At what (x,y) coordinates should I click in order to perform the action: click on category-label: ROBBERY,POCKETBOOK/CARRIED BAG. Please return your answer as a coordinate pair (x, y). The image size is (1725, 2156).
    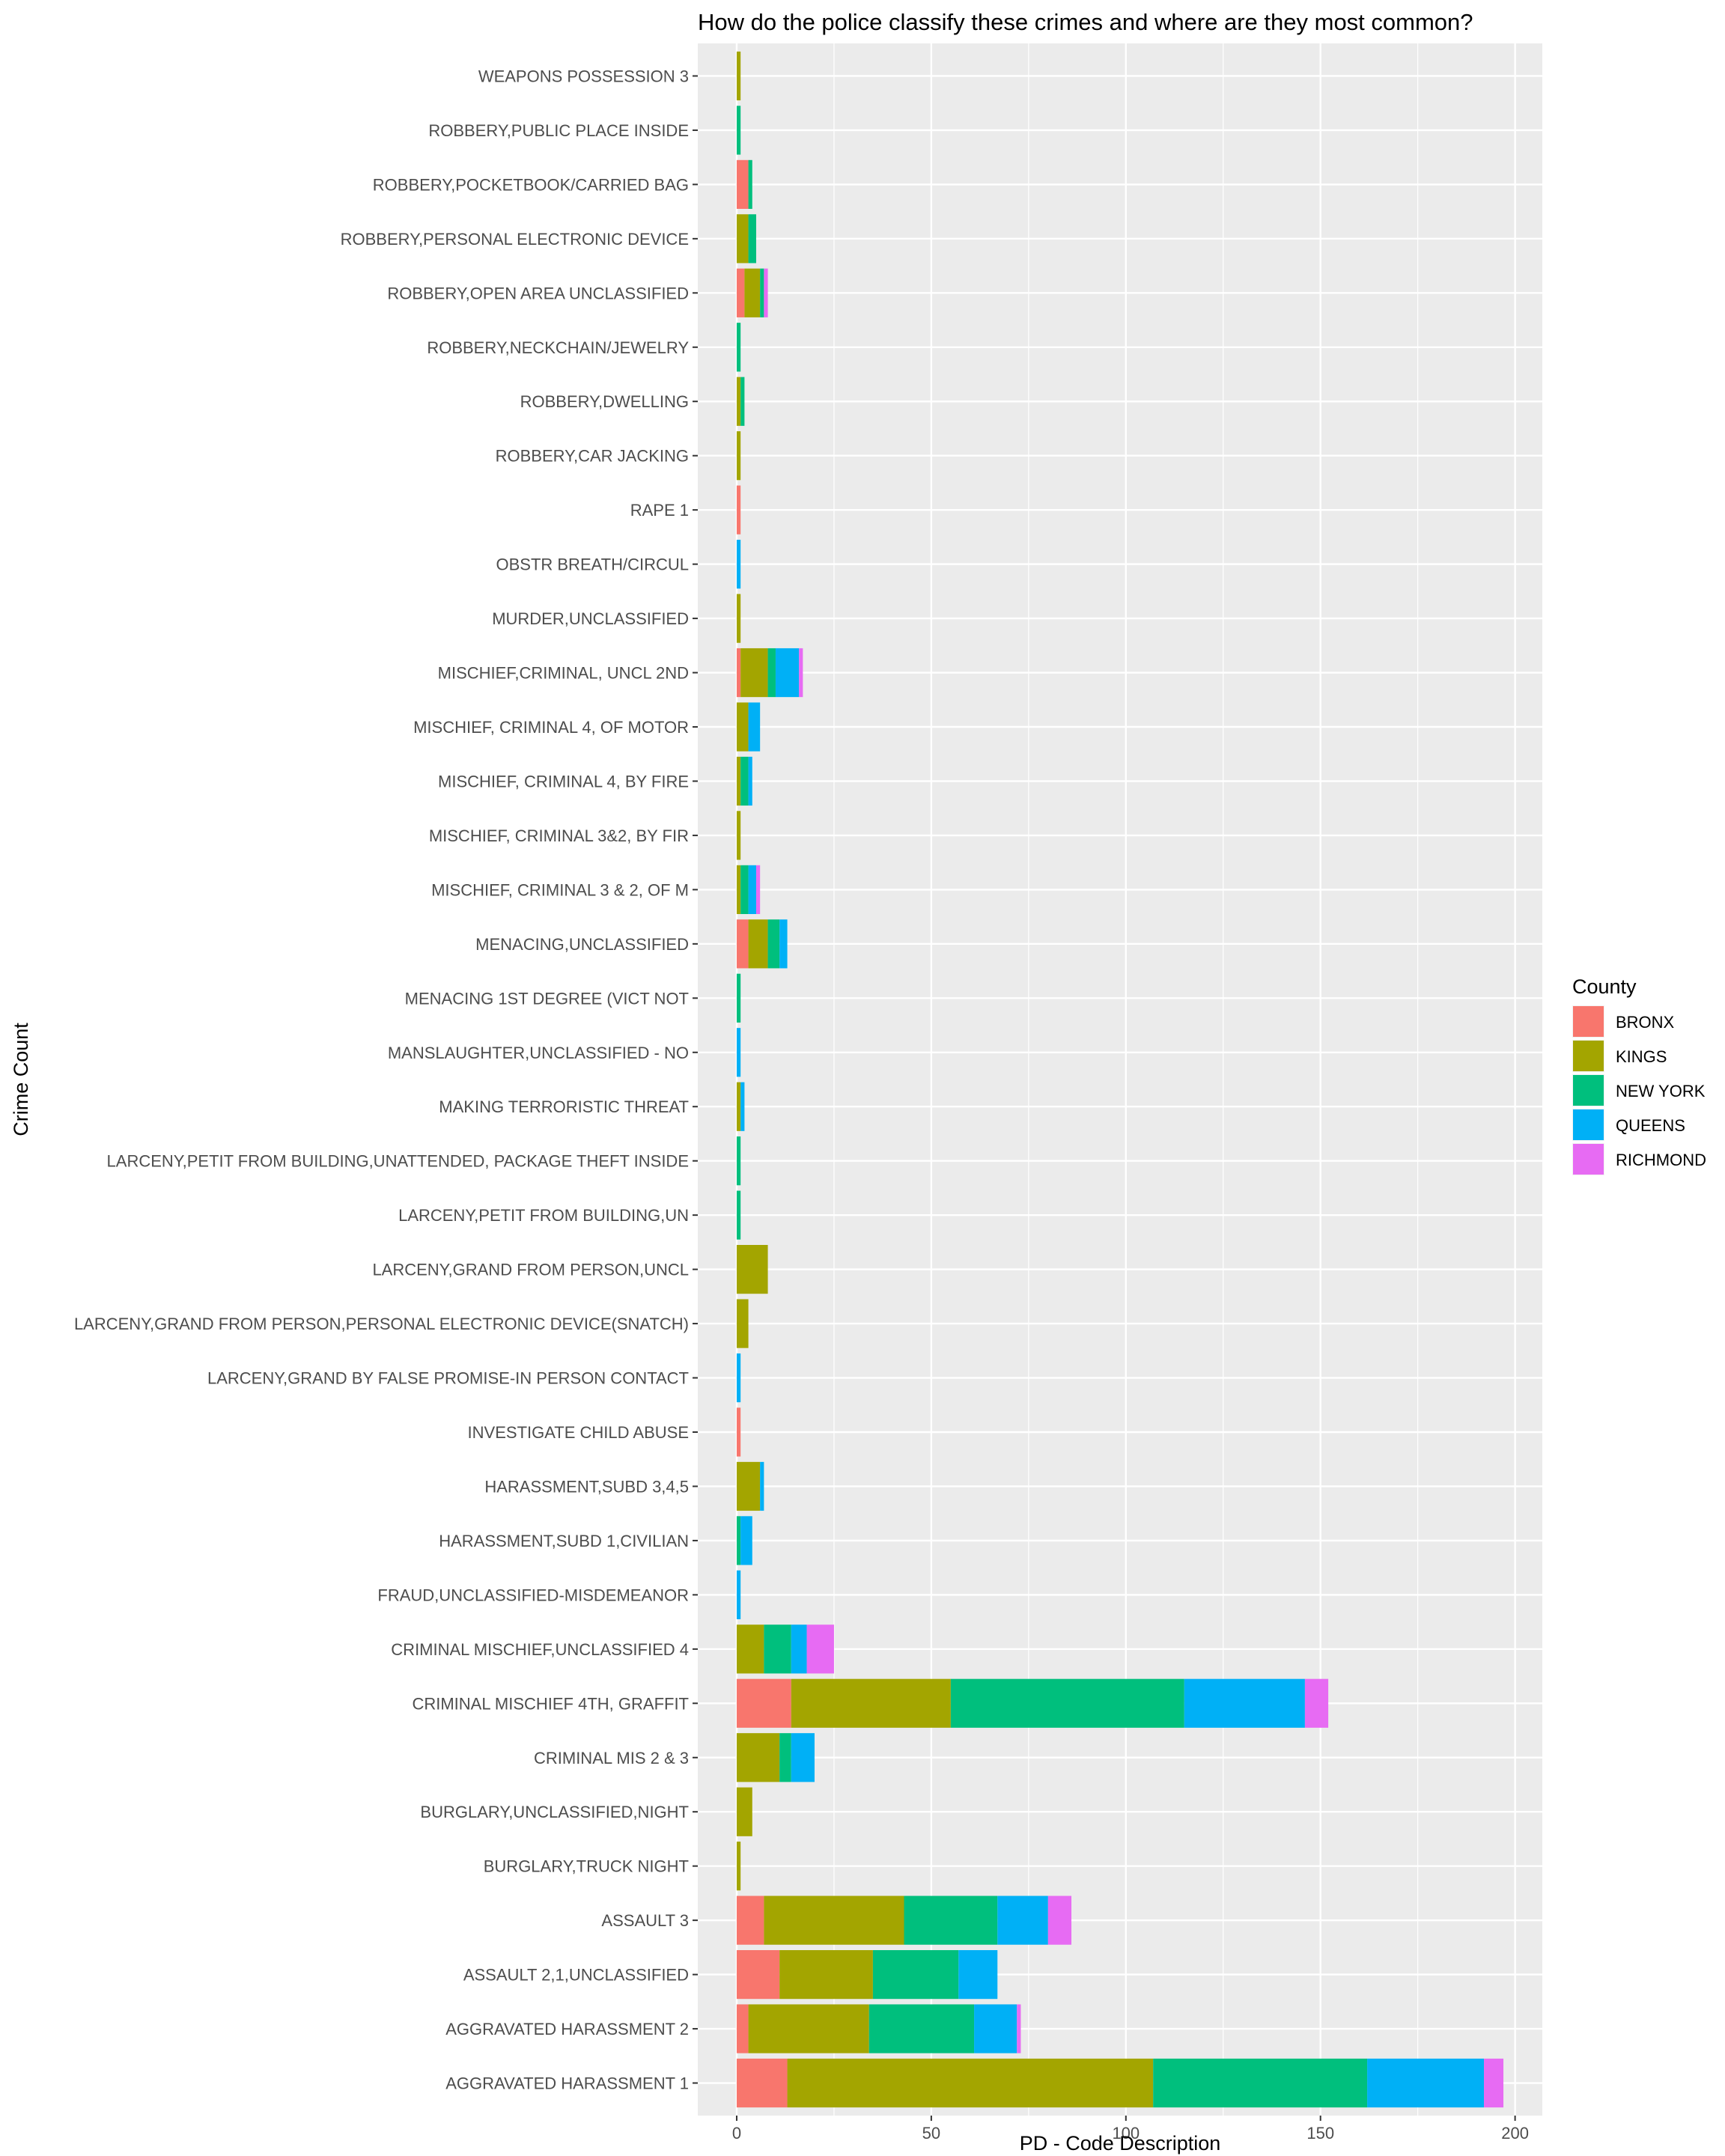
    Looking at the image, I should click on (531, 184).